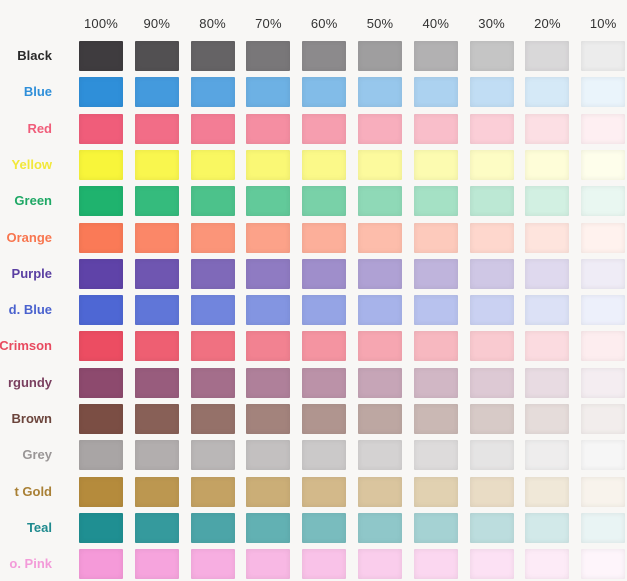 This screenshot has height=581, width=627. What do you see at coordinates (33, 491) in the screenshot?
I see `row-label: t Gold` at bounding box center [33, 491].